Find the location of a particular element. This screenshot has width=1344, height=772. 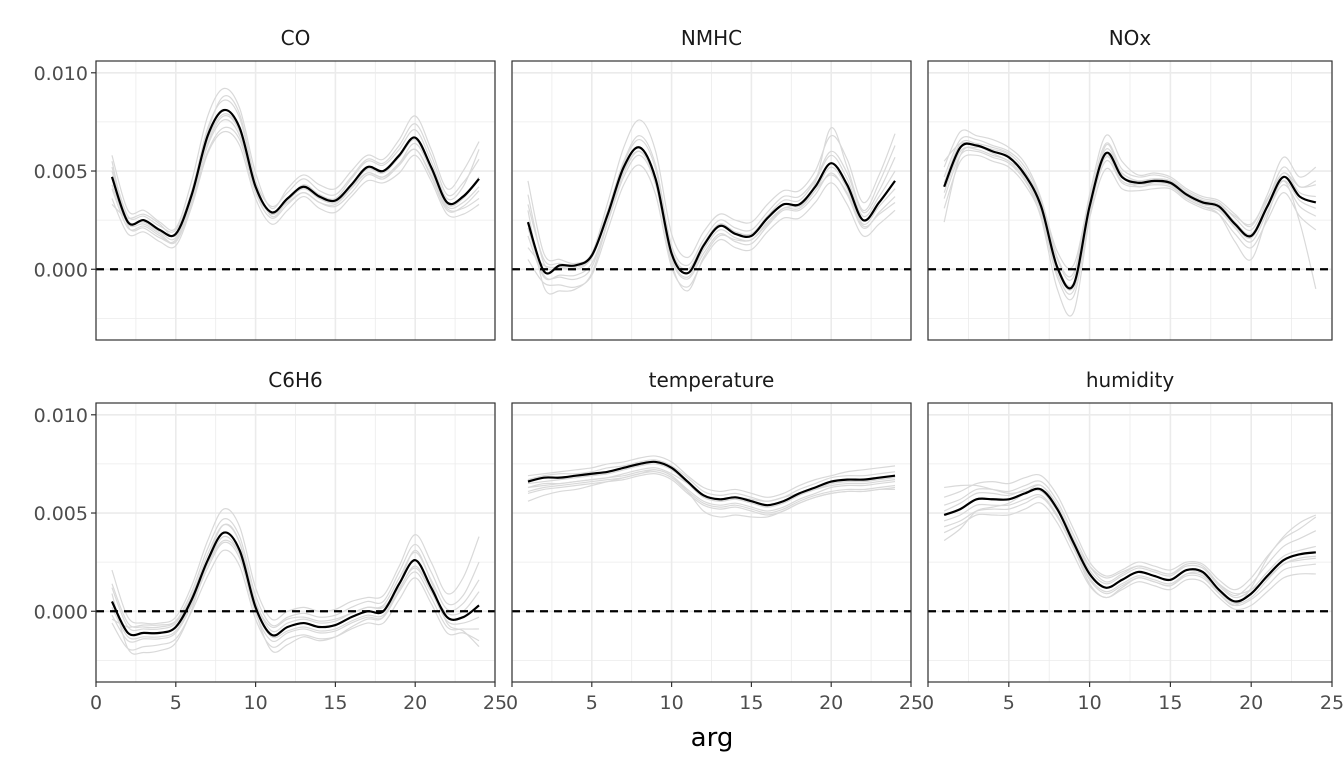

x-axis-title: arg is located at coordinates (712, 738).